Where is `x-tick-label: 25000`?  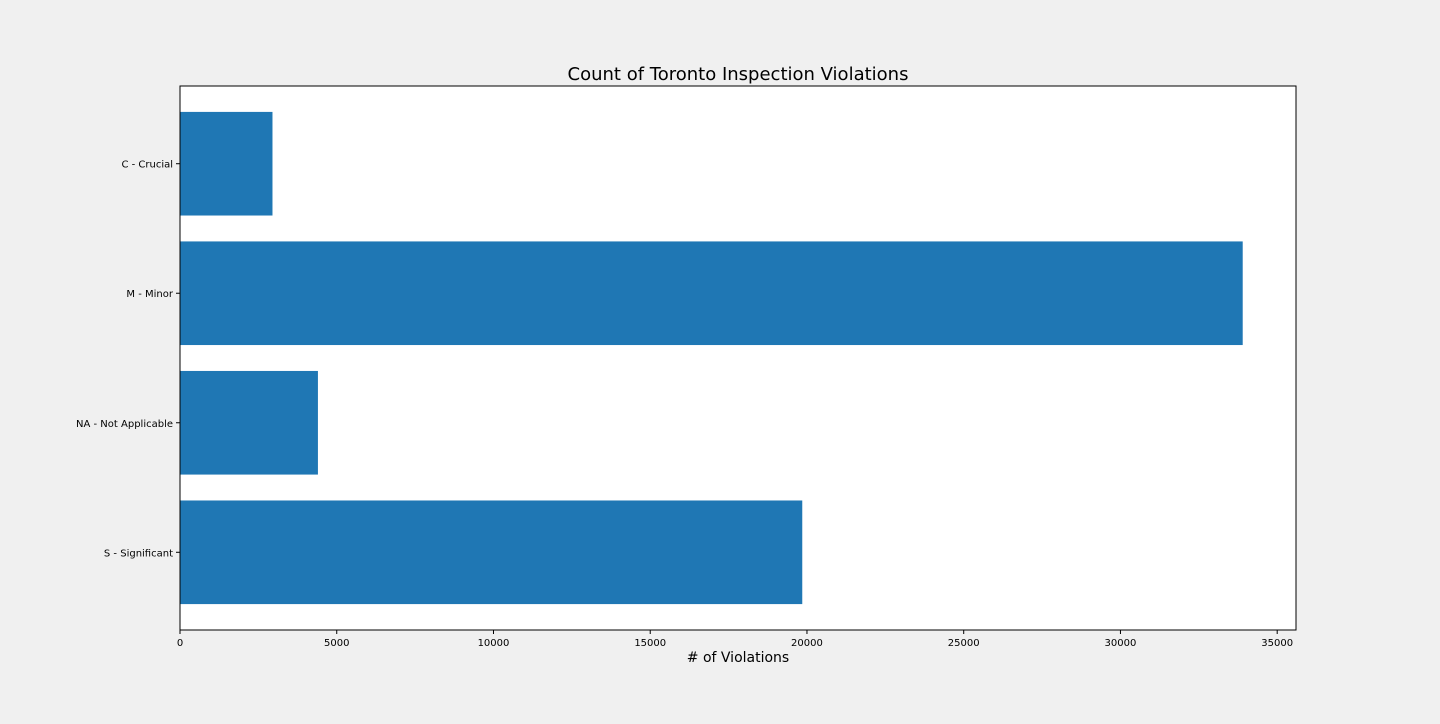 x-tick-label: 25000 is located at coordinates (964, 643).